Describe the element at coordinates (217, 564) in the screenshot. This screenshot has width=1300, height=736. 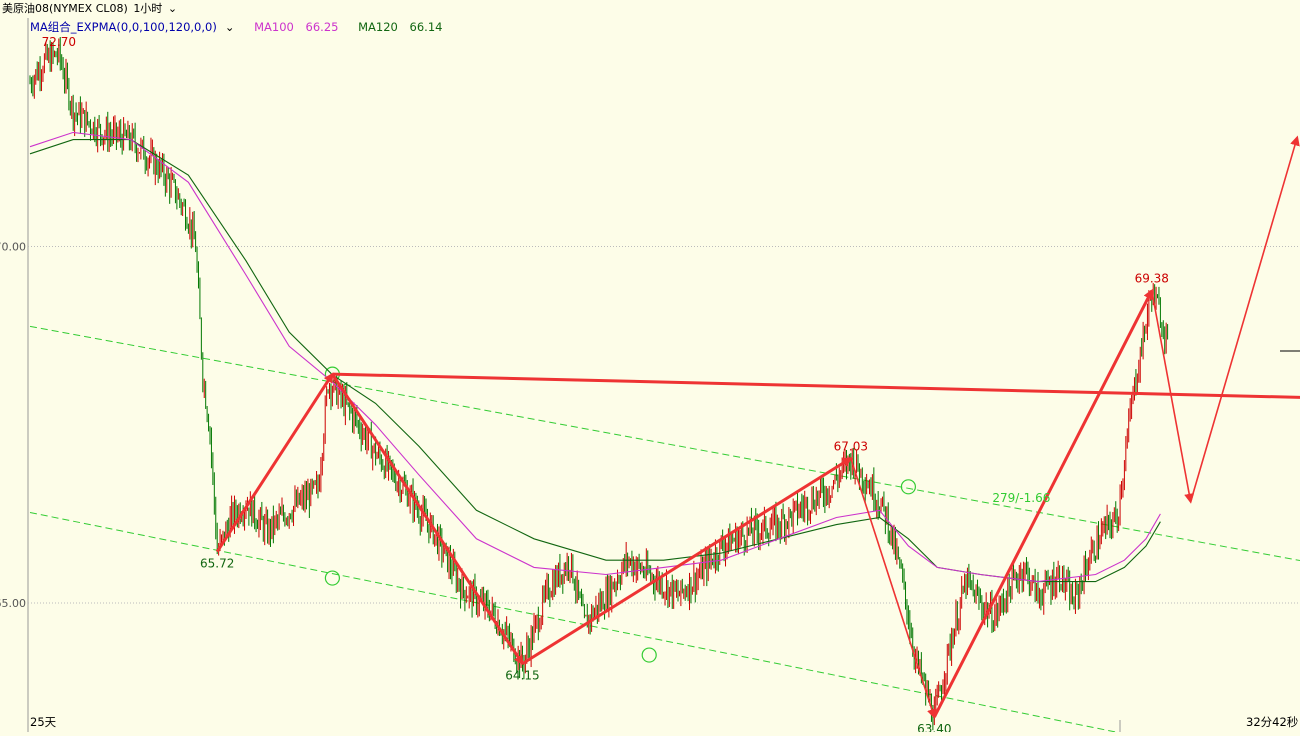
I see `price-annotation: 65.72` at that location.